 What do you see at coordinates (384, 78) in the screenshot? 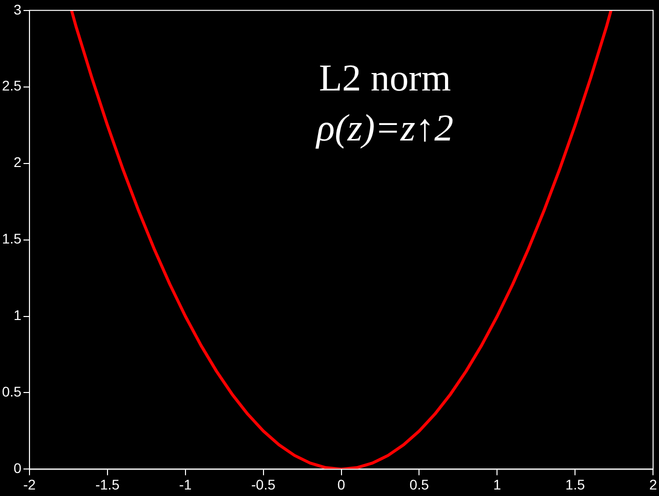
I see `annotation: L2 norm` at bounding box center [384, 78].